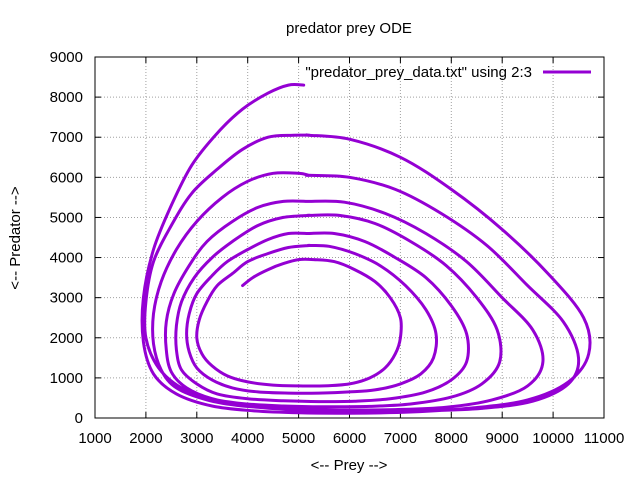  I want to click on chart-title: predator prey ODE, so click(349, 28).